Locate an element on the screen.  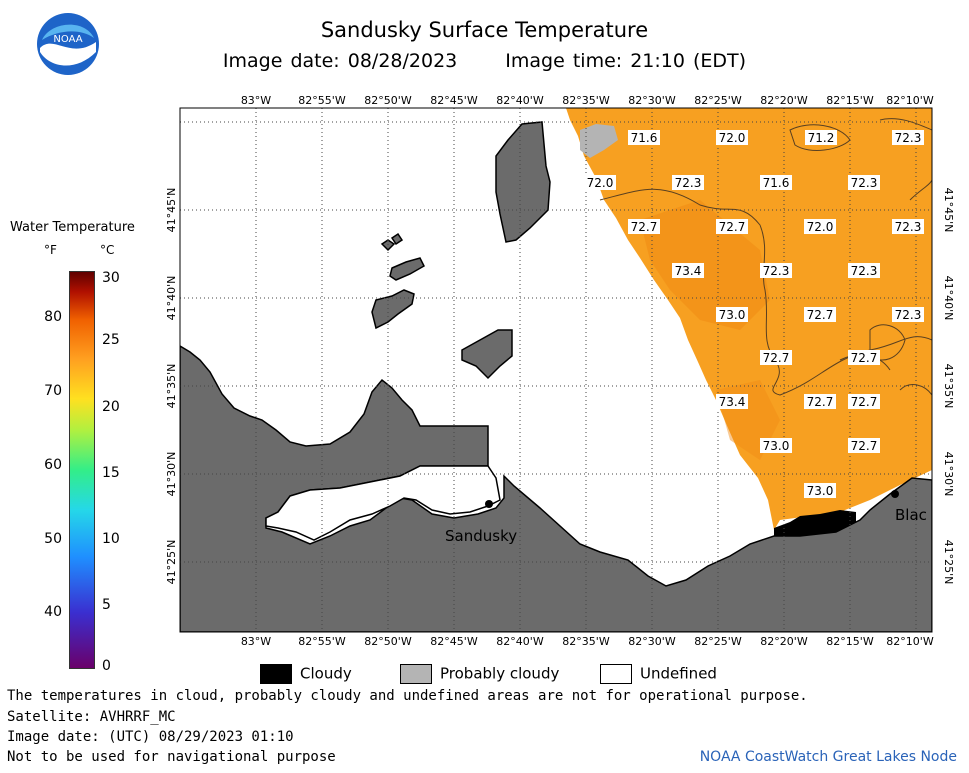
key-undefined: Undefined is located at coordinates (658, 674).